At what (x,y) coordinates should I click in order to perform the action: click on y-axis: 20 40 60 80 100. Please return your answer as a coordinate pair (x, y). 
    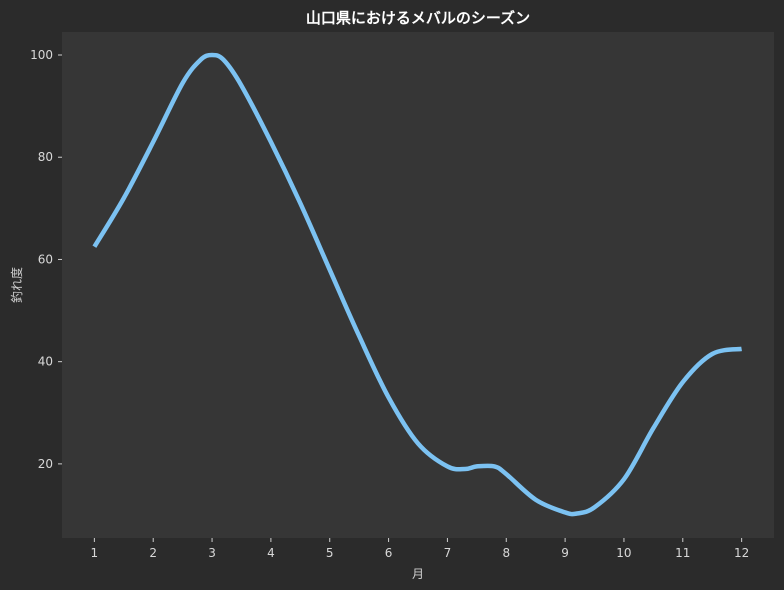
    Looking at the image, I should click on (46, 259).